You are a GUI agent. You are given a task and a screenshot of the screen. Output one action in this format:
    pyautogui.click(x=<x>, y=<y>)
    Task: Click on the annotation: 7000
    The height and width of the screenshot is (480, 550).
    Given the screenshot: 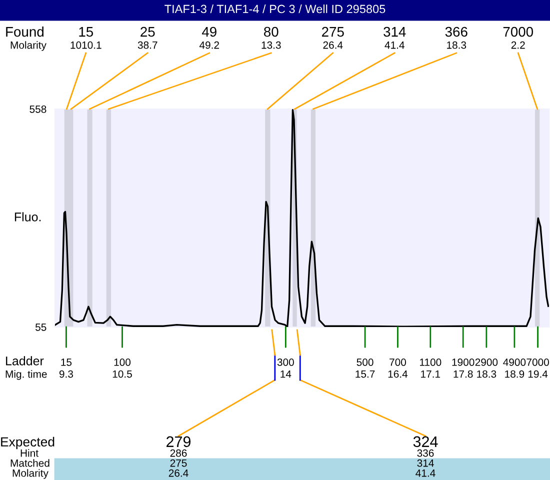 What is the action you would take?
    pyautogui.click(x=537, y=362)
    